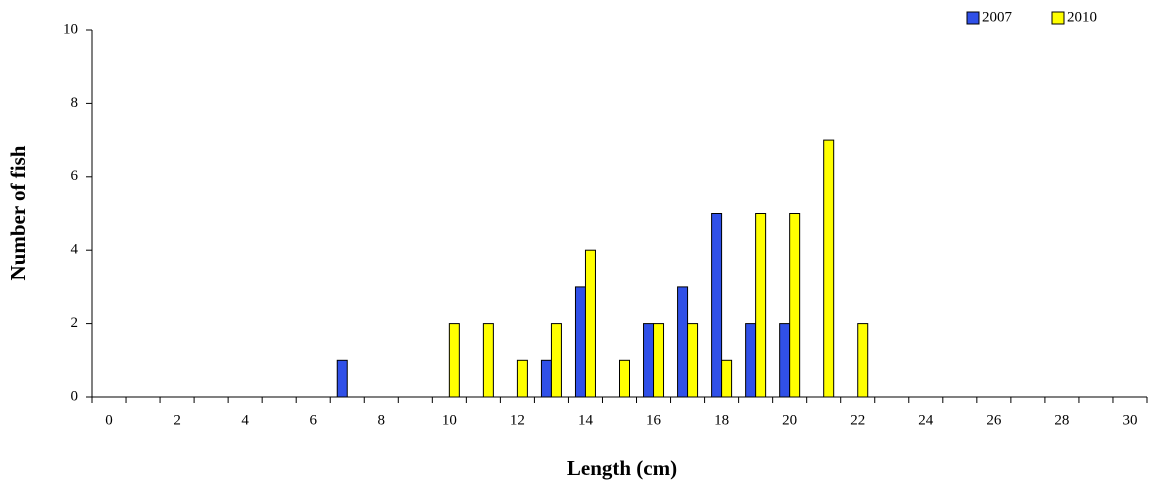  What do you see at coordinates (1082, 17) in the screenshot?
I see `legend-label: 2010` at bounding box center [1082, 17].